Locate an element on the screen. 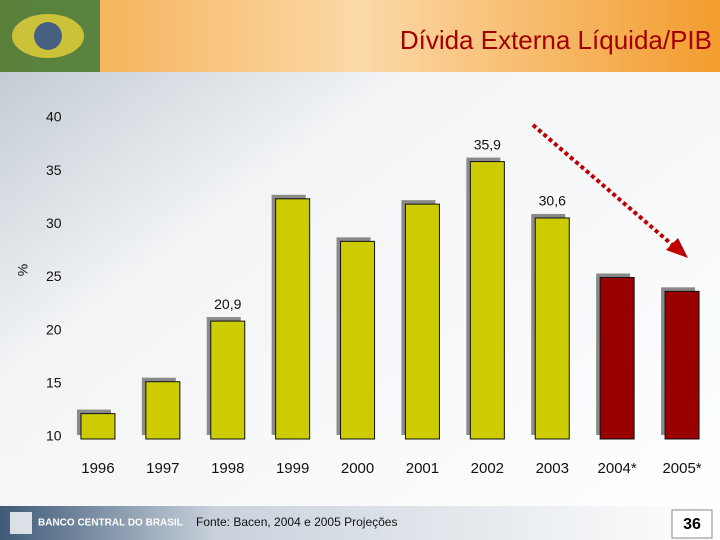 The height and width of the screenshot is (540, 720). page-number-box is located at coordinates (692, 524).